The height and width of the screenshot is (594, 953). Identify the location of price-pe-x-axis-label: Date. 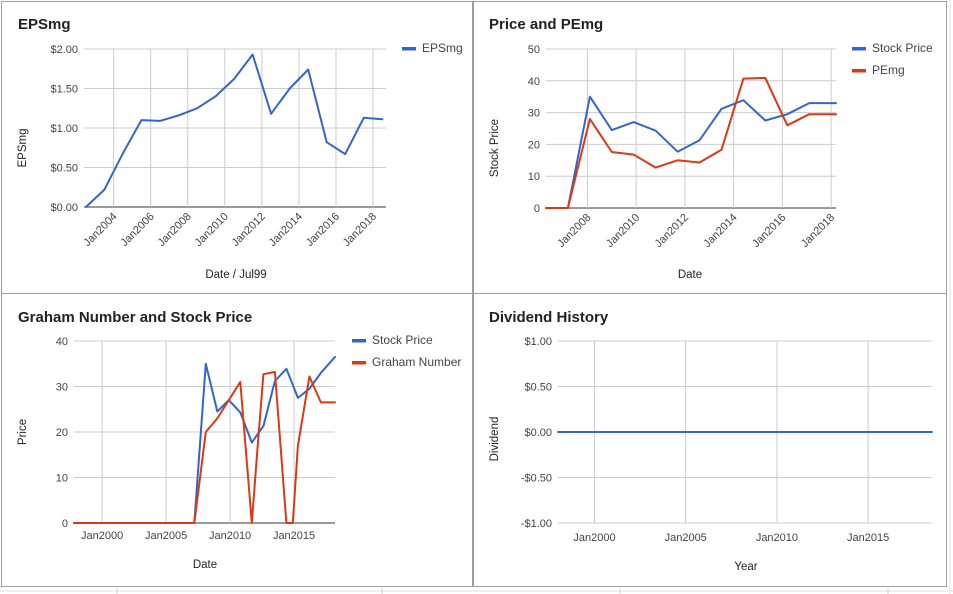
(690, 275).